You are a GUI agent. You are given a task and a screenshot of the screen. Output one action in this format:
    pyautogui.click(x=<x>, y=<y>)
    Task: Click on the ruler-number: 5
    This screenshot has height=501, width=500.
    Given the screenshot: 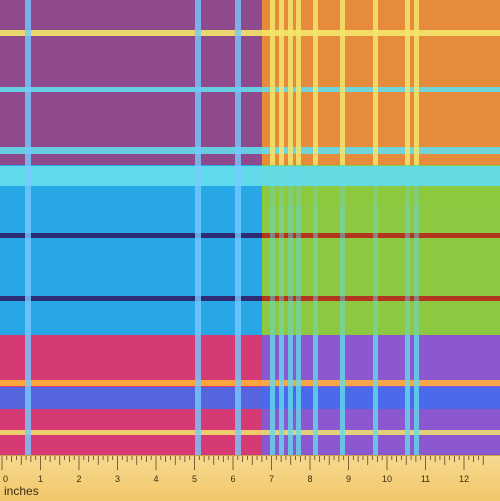 What is the action you would take?
    pyautogui.click(x=194, y=479)
    